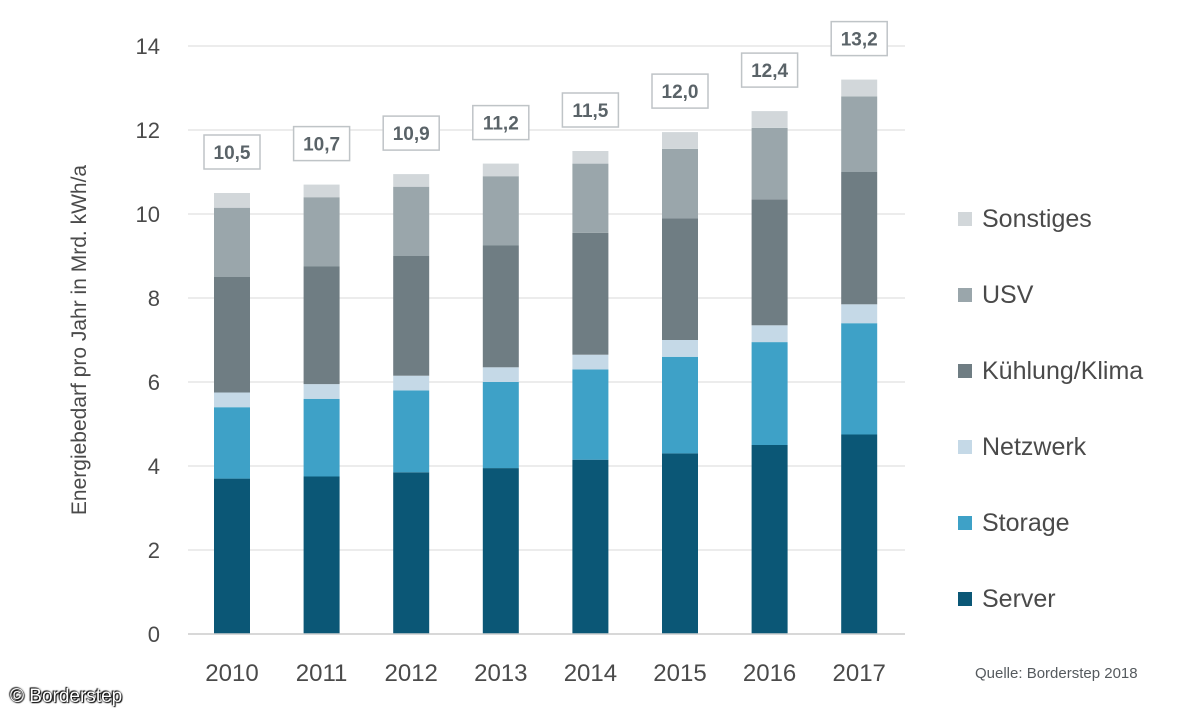  Describe the element at coordinates (769, 673) in the screenshot. I see `x-tick-label: 2016` at that location.